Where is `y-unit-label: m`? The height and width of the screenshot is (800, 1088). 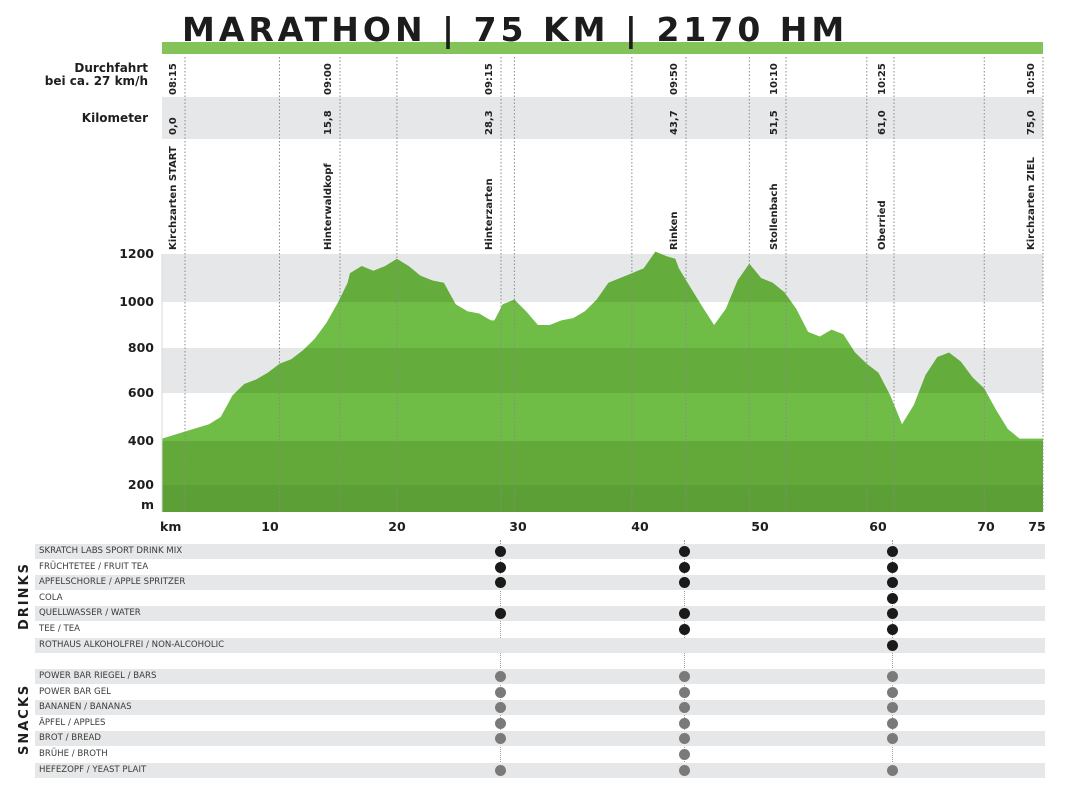 y-unit-label: m is located at coordinates (147, 504).